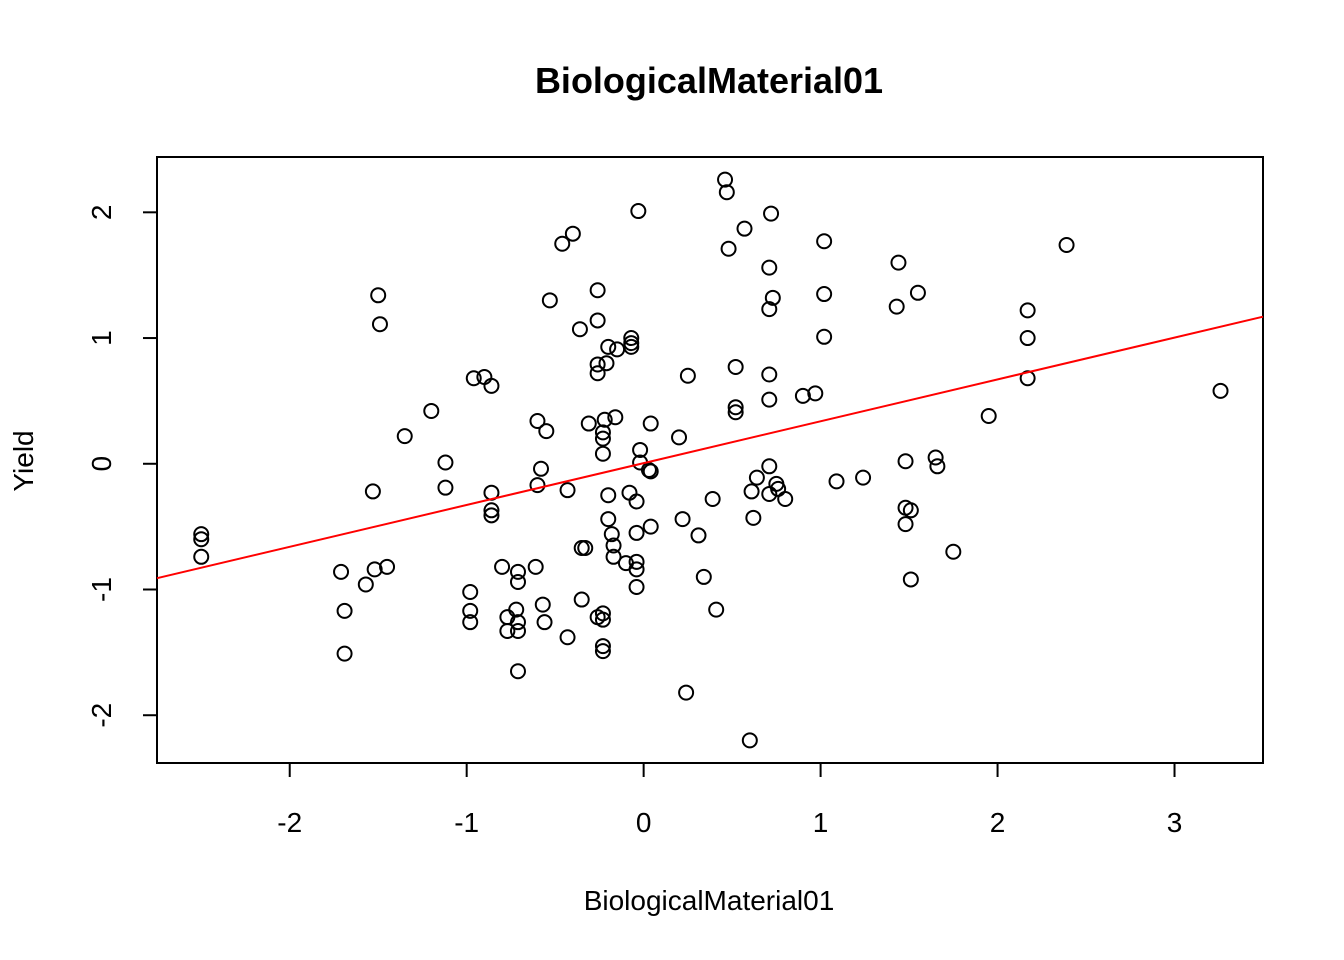 This screenshot has width=1344, height=960. What do you see at coordinates (121, 466) in the screenshot?
I see `y-axis: -2 -1 0 1 2` at bounding box center [121, 466].